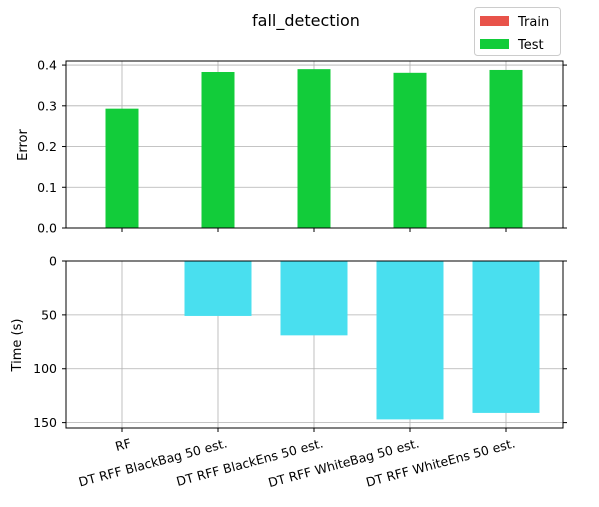 The width and height of the screenshot is (599, 507). What do you see at coordinates (306, 21) in the screenshot?
I see `chart-title: fall_detection` at bounding box center [306, 21].